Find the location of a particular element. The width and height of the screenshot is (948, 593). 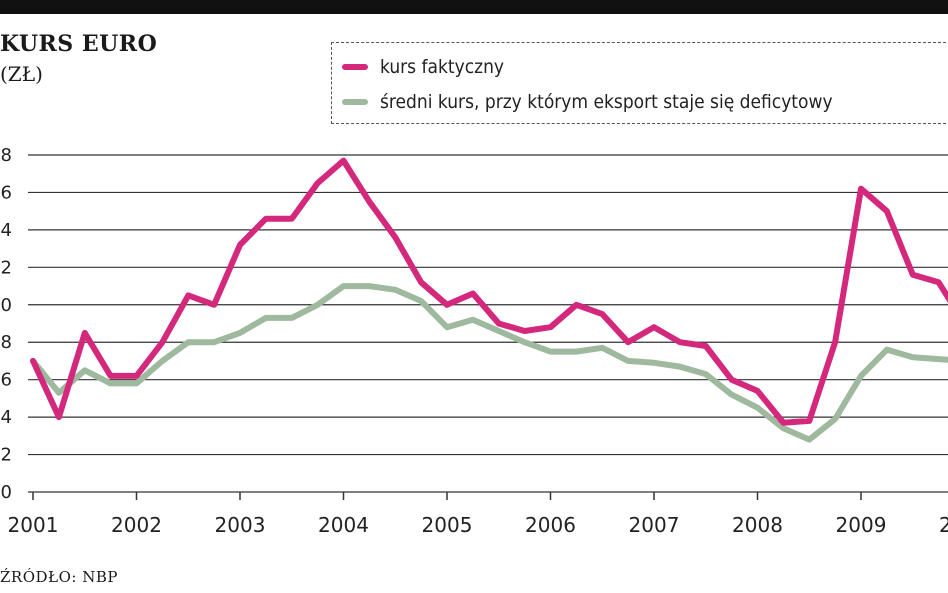

x-tick-label: 2010 is located at coordinates (943, 525).